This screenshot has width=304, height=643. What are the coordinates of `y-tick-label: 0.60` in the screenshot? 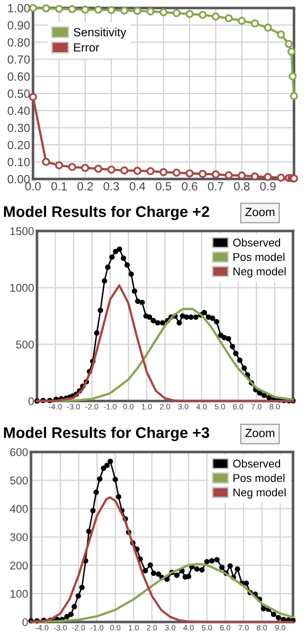 It's located at (19, 76).